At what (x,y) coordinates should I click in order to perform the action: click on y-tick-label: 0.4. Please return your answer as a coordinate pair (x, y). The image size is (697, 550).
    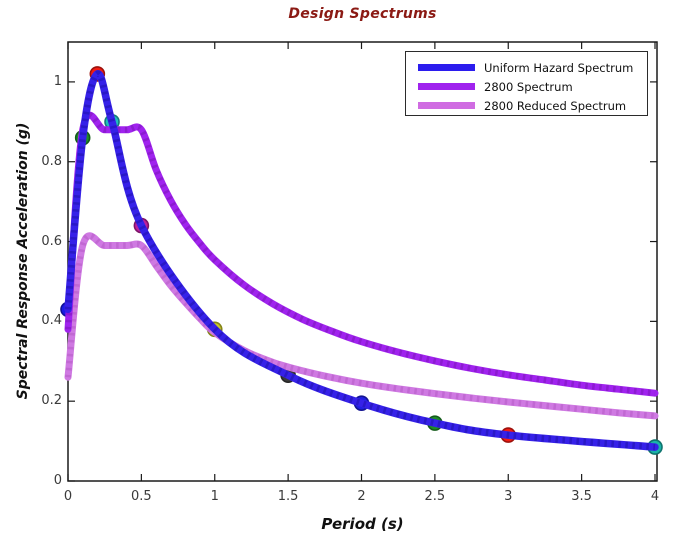
    Looking at the image, I should click on (51, 321).